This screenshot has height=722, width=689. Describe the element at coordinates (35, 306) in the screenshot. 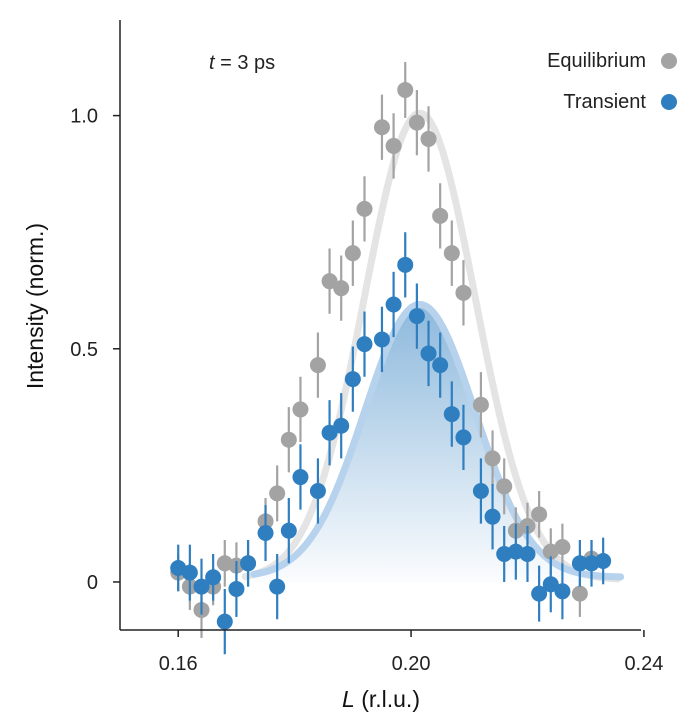

I see `y-axis-label: Intensity (norm.)` at that location.